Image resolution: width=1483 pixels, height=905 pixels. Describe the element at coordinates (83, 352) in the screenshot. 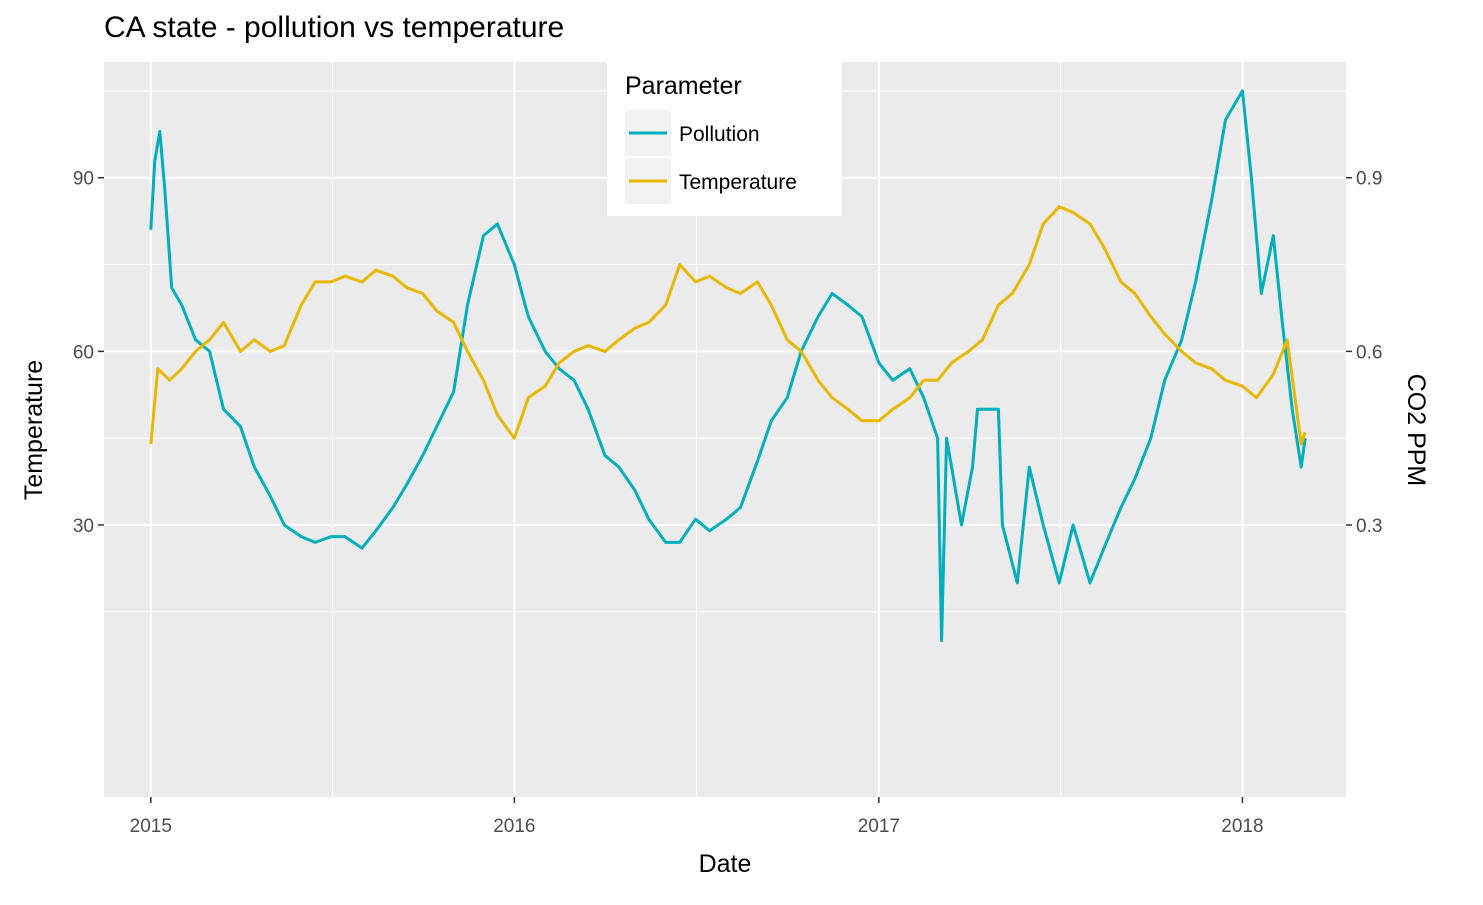

I see `y-tick-label: 60` at that location.